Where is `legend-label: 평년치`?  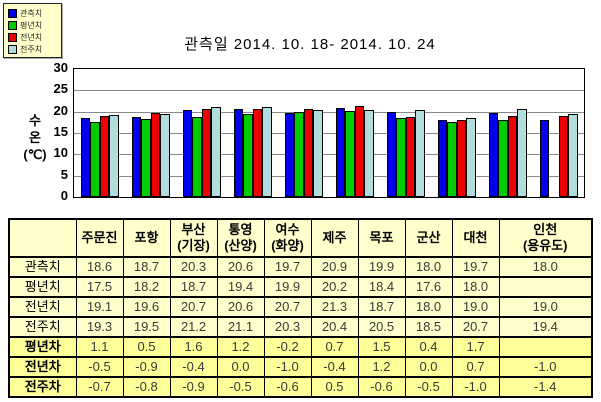
legend-label: 평년치 is located at coordinates (31, 25).